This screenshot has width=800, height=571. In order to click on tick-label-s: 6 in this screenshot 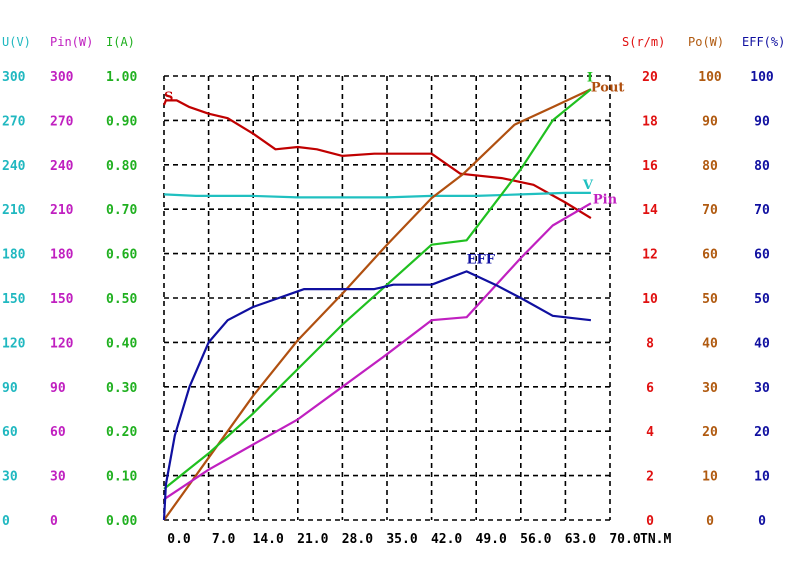, I will do `click(650, 388)`.